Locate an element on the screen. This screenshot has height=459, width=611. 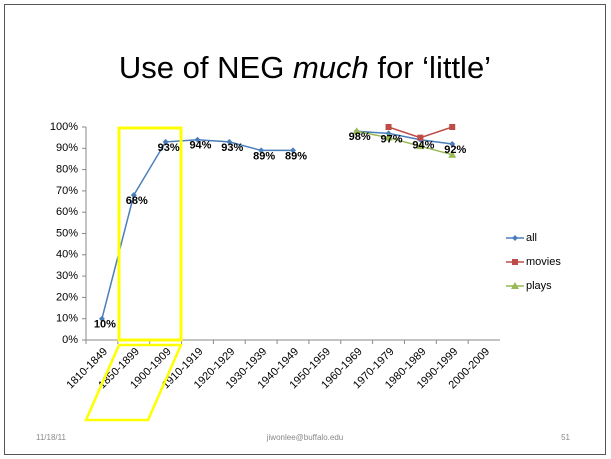
y-tick-label: 70% is located at coordinates (67, 191).